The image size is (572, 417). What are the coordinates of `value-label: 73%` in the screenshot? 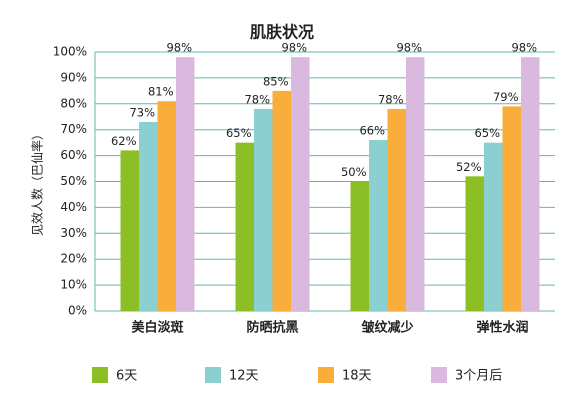 It's located at (142, 112).